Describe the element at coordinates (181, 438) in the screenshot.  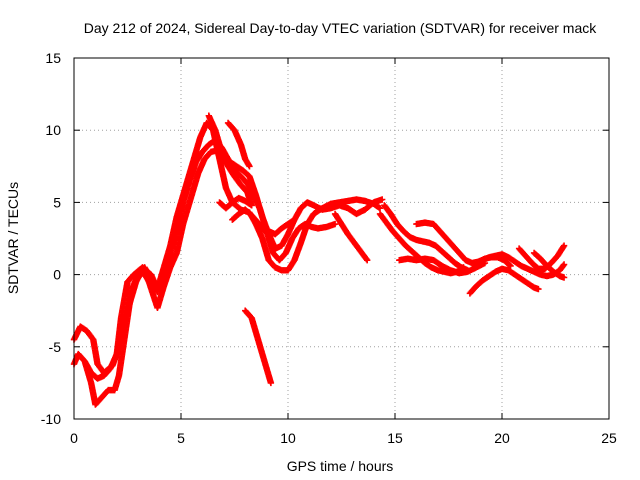
I see `x-tick-label: 5` at that location.